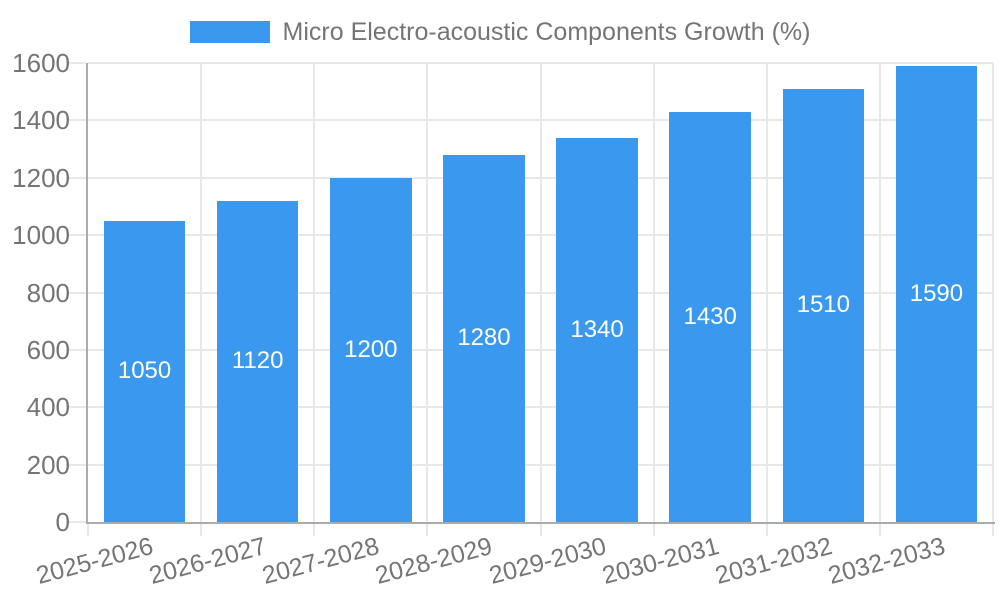 Image resolution: width=1000 pixels, height=600 pixels. Describe the element at coordinates (321, 560) in the screenshot. I see `x-axis-tick-label: 2027-2028` at that location.